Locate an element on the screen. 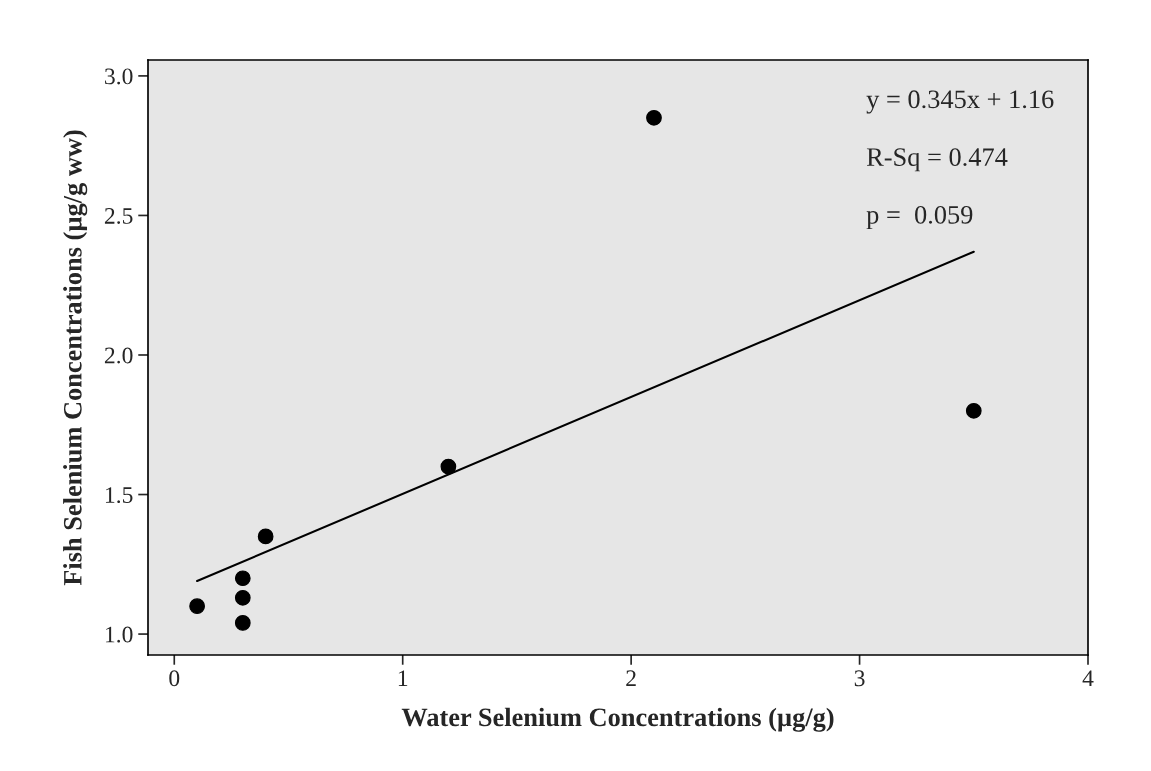  y-tick-label: 2.5 is located at coordinates (118, 216).